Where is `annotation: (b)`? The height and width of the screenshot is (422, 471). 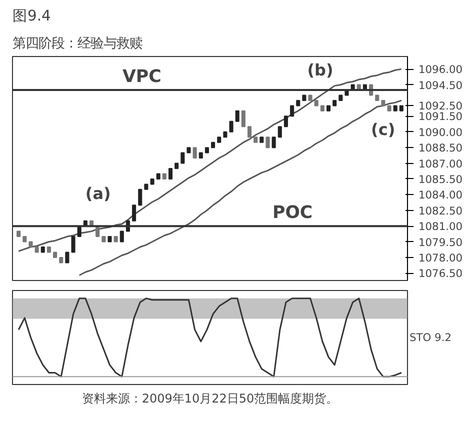 annotation: (b) is located at coordinates (320, 70).